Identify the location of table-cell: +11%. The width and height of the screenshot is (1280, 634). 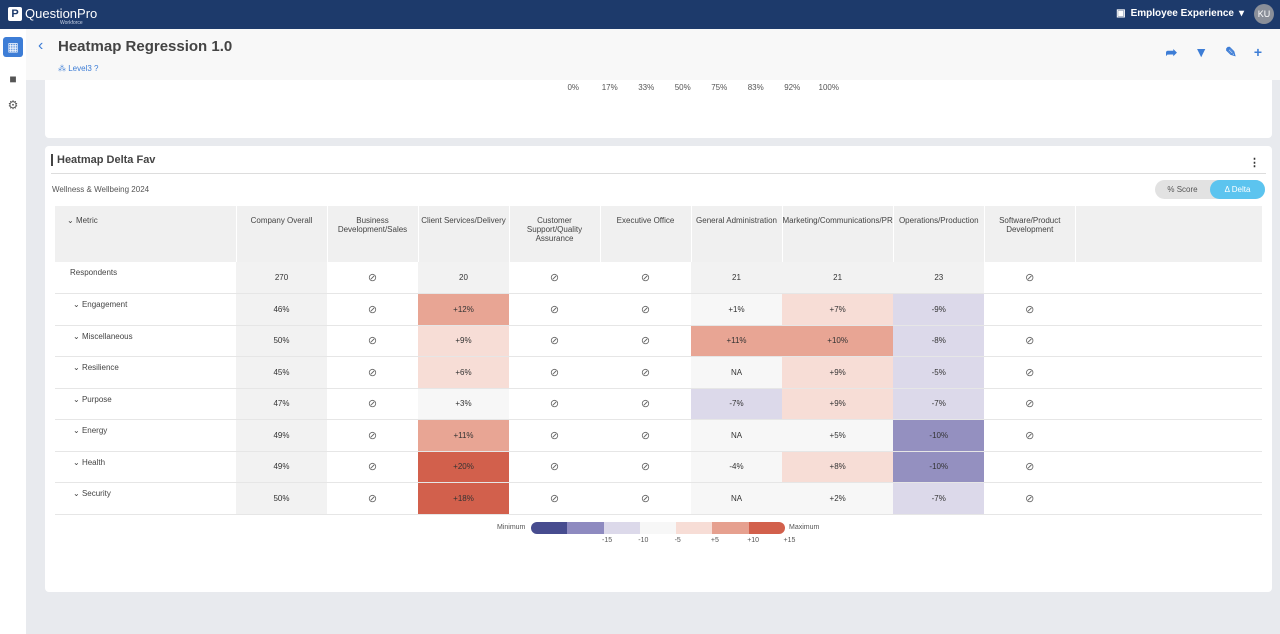
(736, 341).